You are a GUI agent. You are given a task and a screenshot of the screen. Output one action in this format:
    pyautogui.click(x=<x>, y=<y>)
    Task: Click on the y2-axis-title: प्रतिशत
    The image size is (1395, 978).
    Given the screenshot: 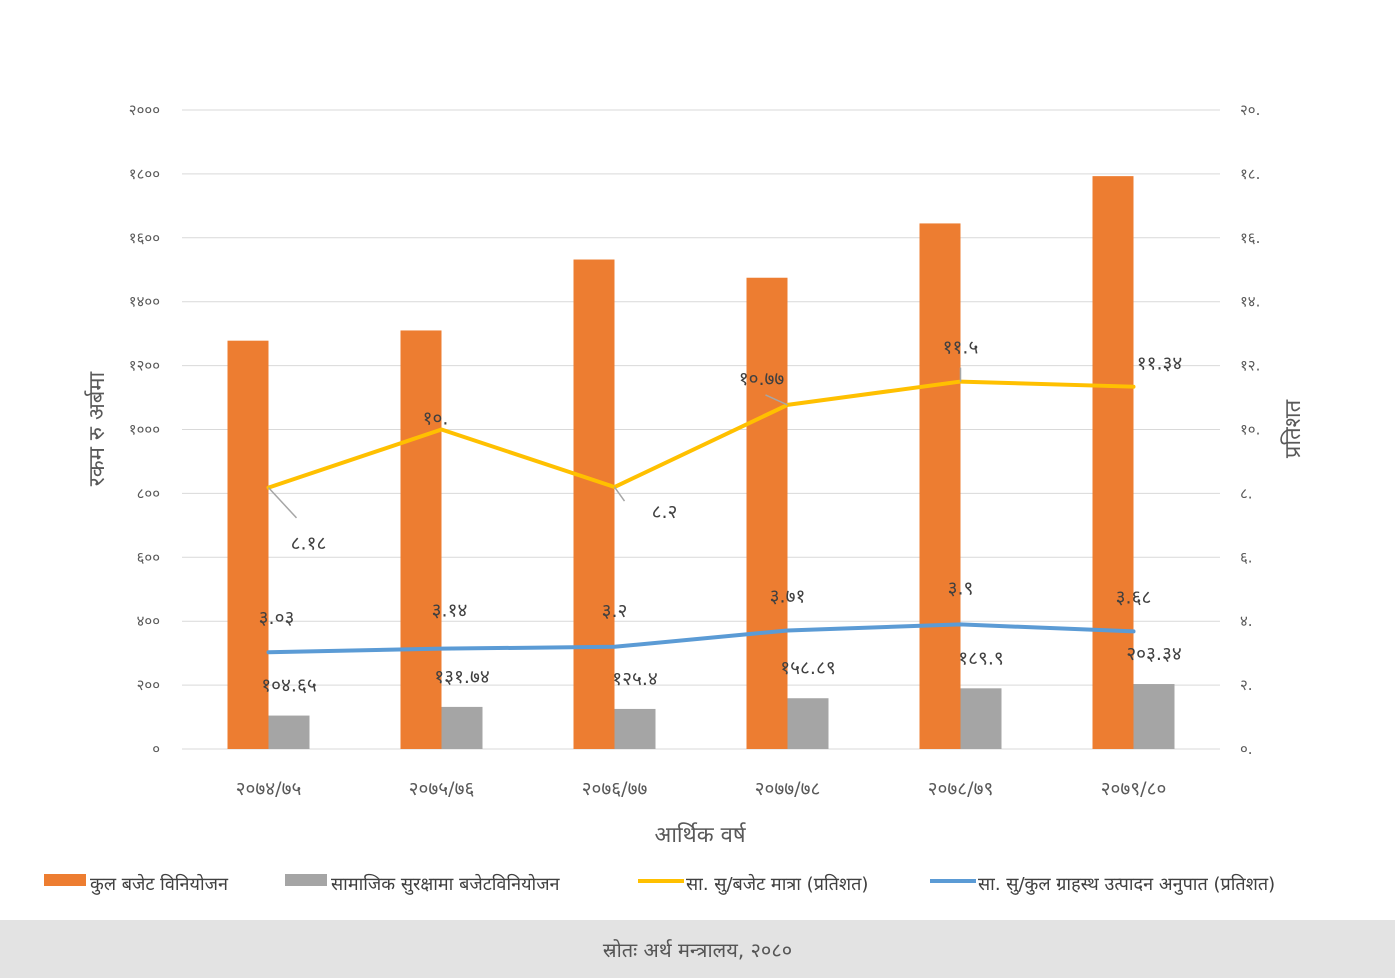 What is the action you would take?
    pyautogui.click(x=1293, y=428)
    